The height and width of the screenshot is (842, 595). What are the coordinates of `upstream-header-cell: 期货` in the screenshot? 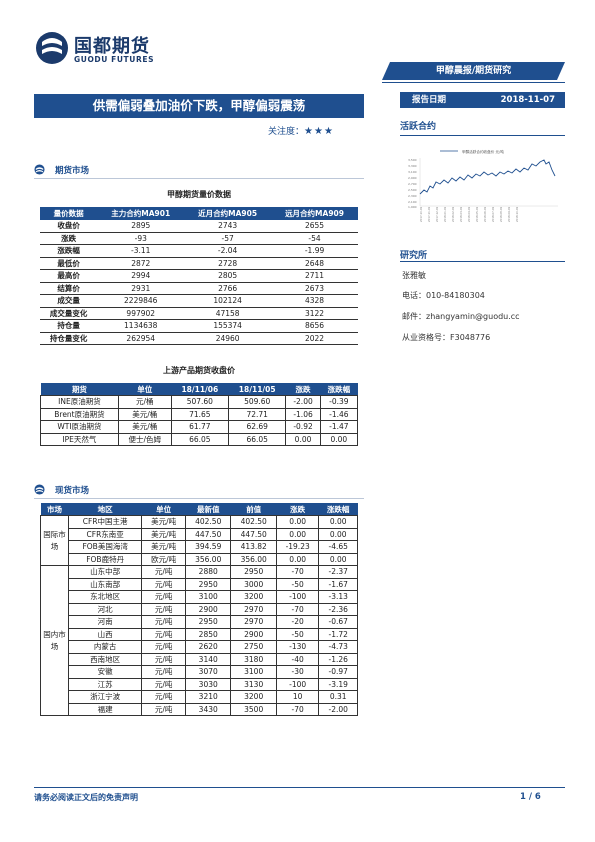 It's located at (79, 389).